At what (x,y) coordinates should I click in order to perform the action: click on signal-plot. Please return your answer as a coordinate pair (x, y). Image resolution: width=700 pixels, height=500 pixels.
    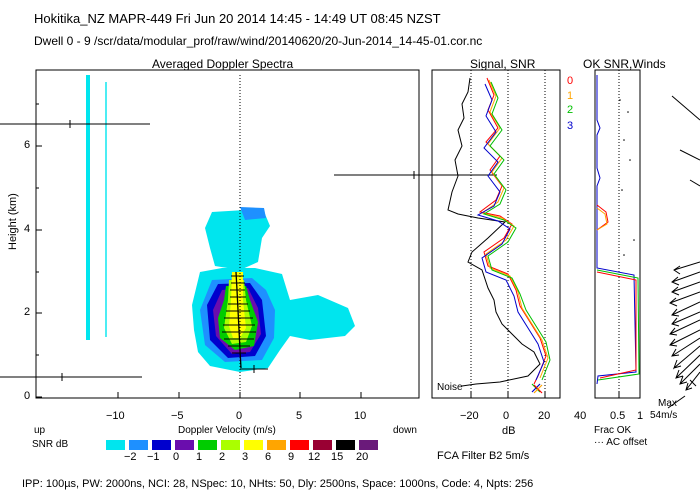
    Looking at the image, I should click on (496, 234).